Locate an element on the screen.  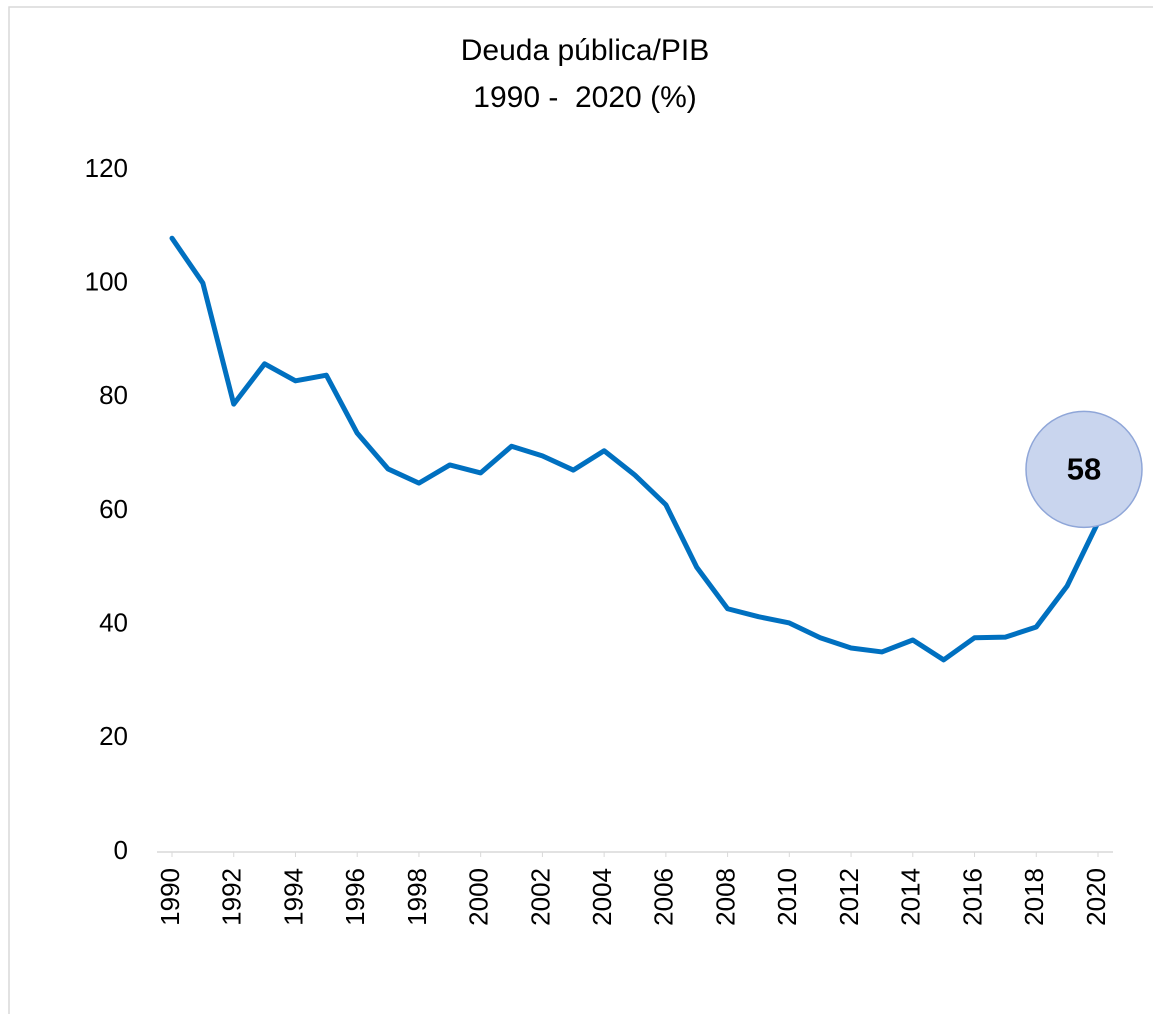
x-tick-label: 2006 is located at coordinates (664, 897).